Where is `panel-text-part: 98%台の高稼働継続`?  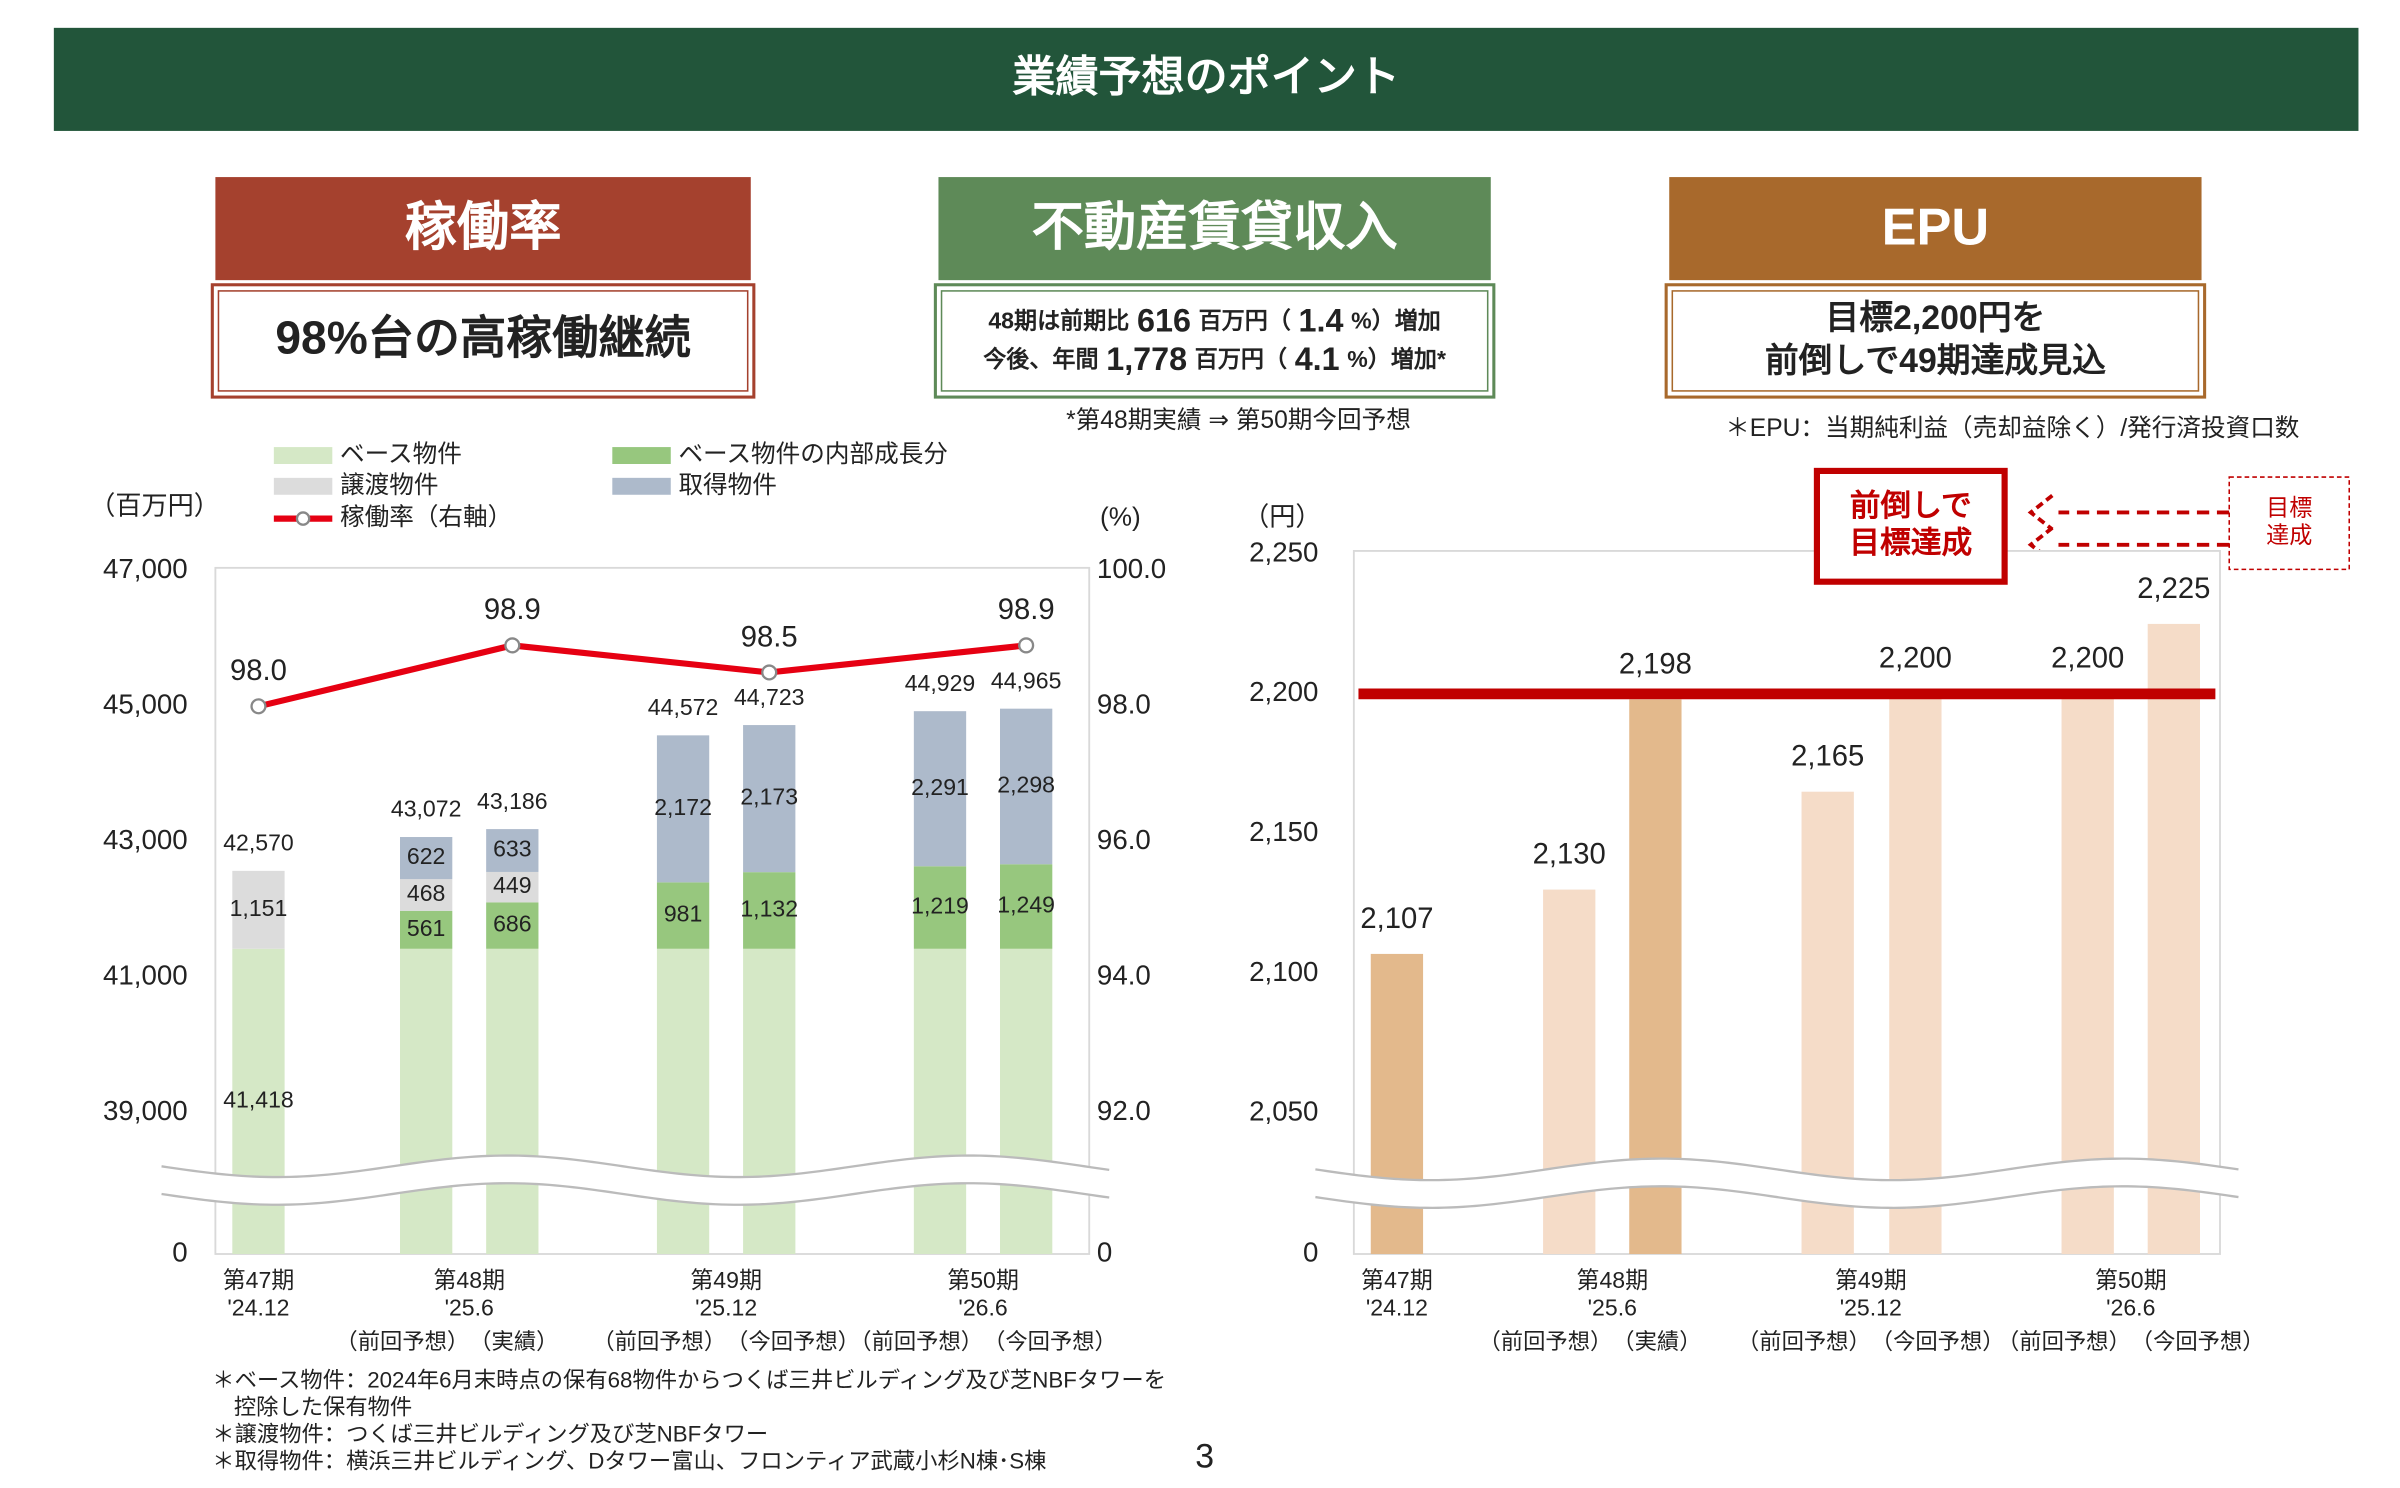 panel-text-part: 98%台の高稼働継続 is located at coordinates (482, 338).